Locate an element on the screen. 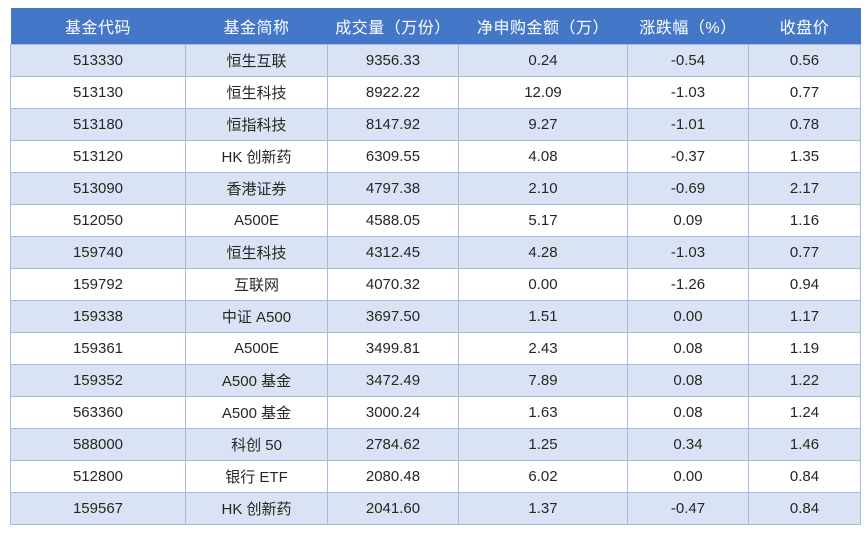 This screenshot has height=534, width=865. cell: 0.56 is located at coordinates (804, 60).